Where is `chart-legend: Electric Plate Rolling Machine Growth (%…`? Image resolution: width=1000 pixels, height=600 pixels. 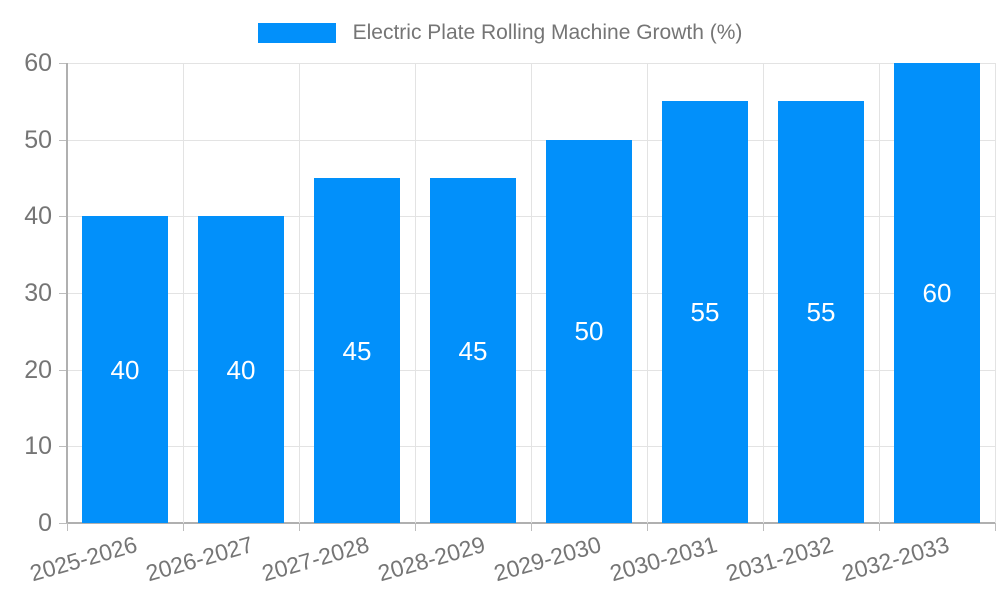
chart-legend: Electric Plate Rolling Machine Growth (%… is located at coordinates (500, 33).